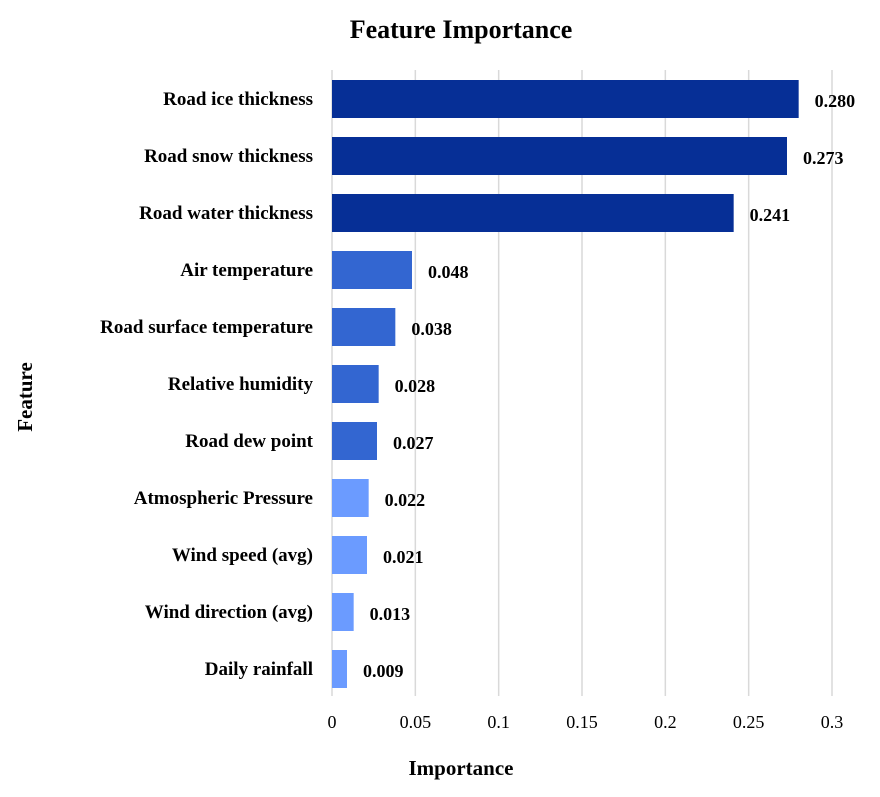 The height and width of the screenshot is (797, 880). I want to click on category-label: Daily rainfall, so click(259, 669).